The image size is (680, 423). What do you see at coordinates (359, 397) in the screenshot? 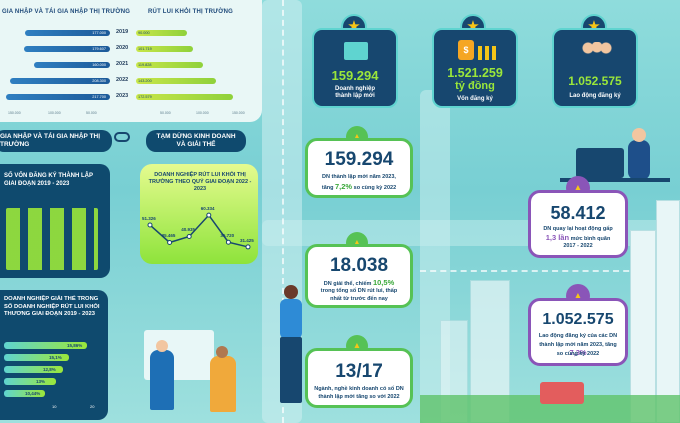
I see `green-text-2: thành lập mới tăng so với 2022` at bounding box center [359, 397].